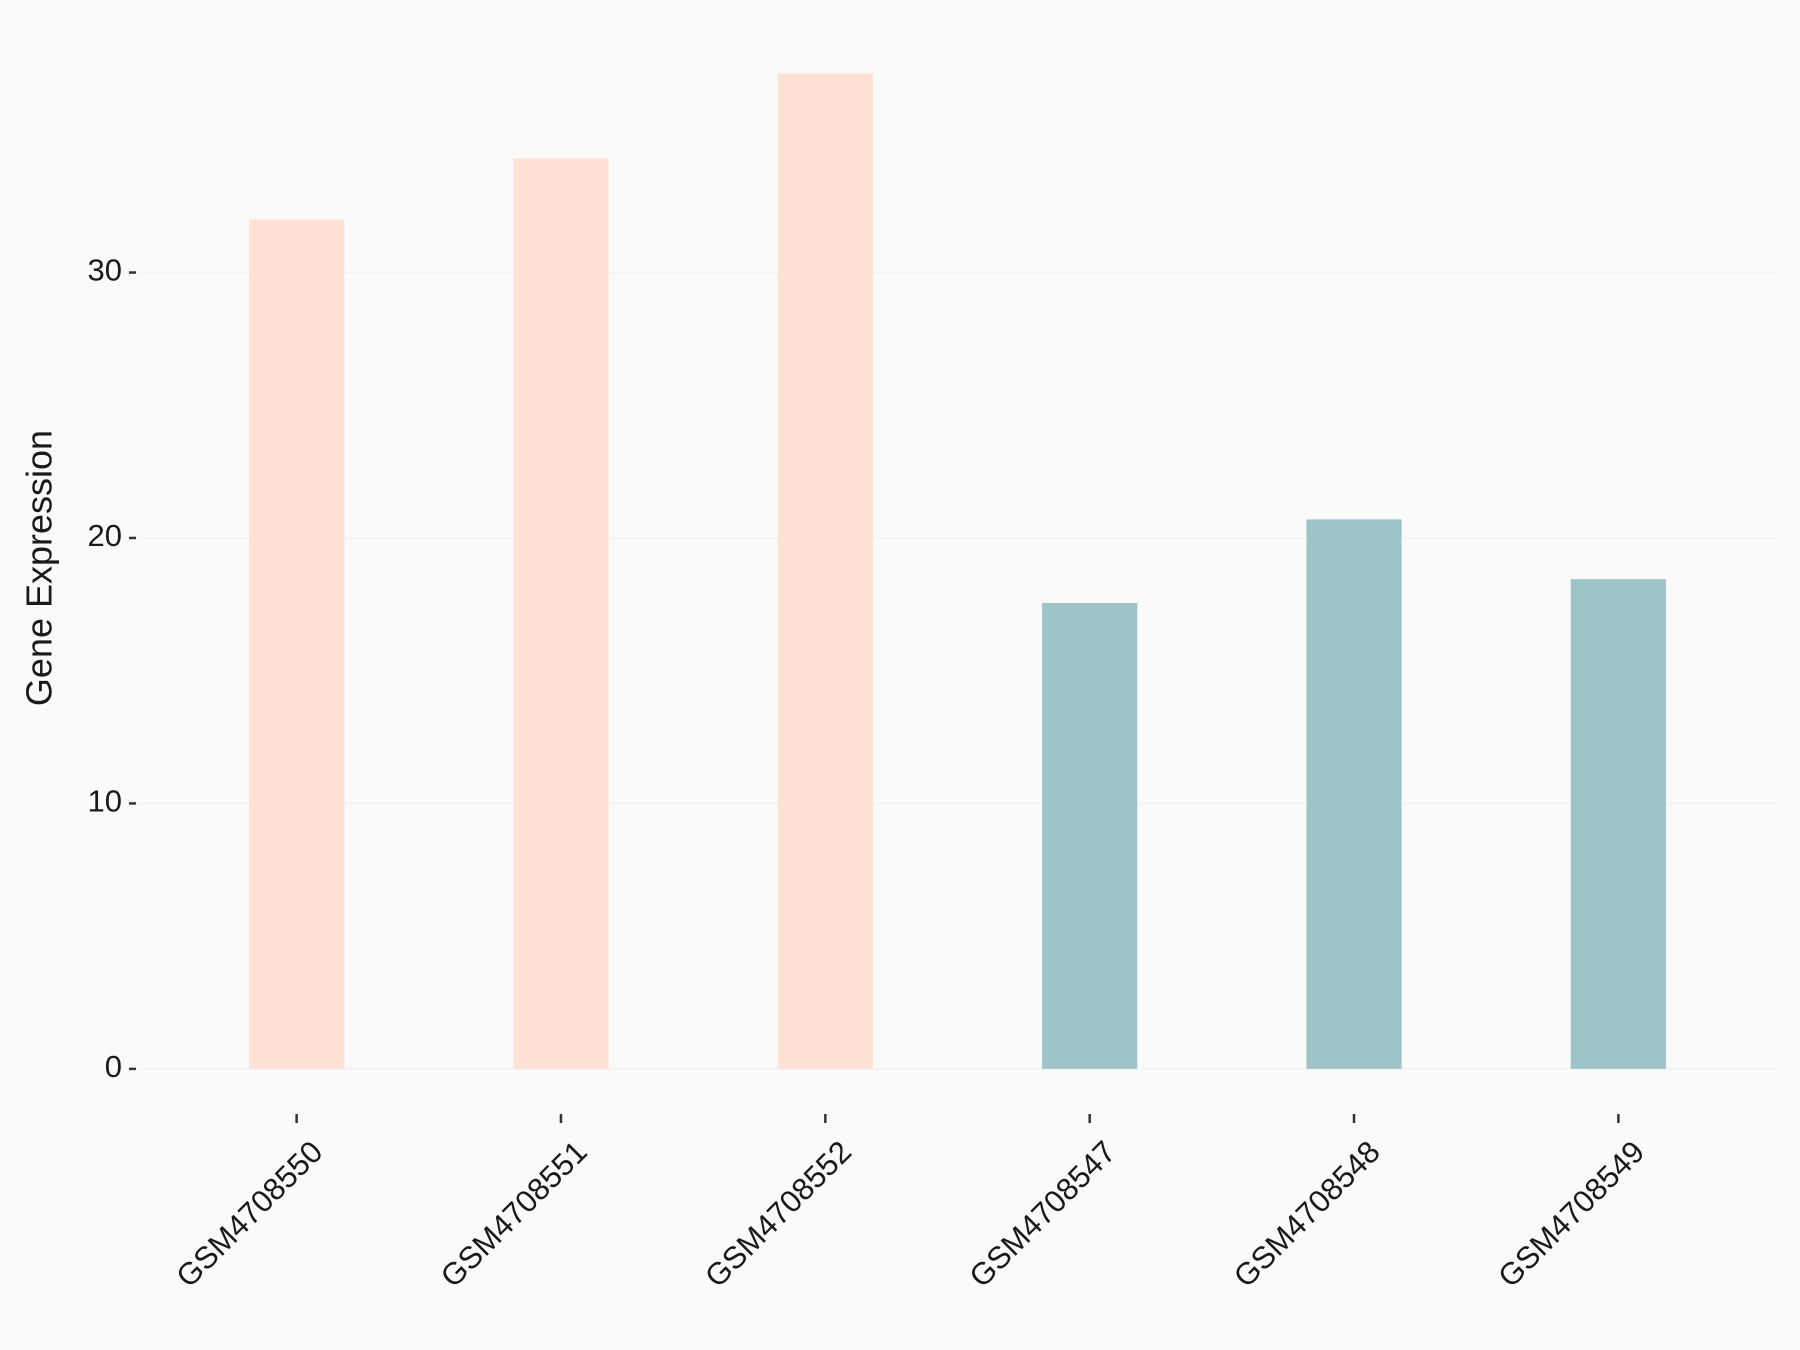 The width and height of the screenshot is (1800, 1350). I want to click on y-tick-label: 30, so click(105, 270).